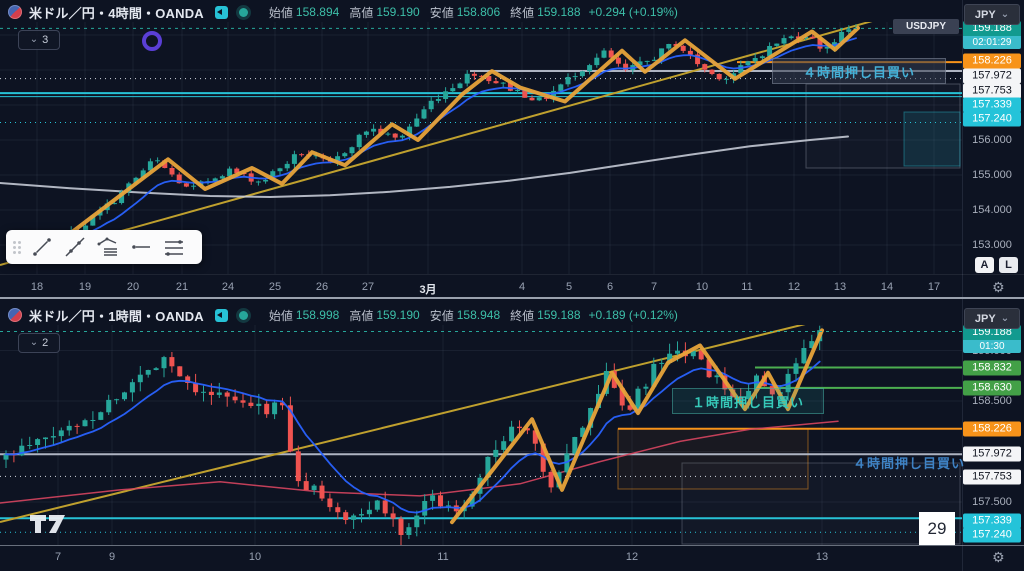 The height and width of the screenshot is (571, 1024). What do you see at coordinates (317, 12) in the screenshot?
I see `open-value: 158.894` at bounding box center [317, 12].